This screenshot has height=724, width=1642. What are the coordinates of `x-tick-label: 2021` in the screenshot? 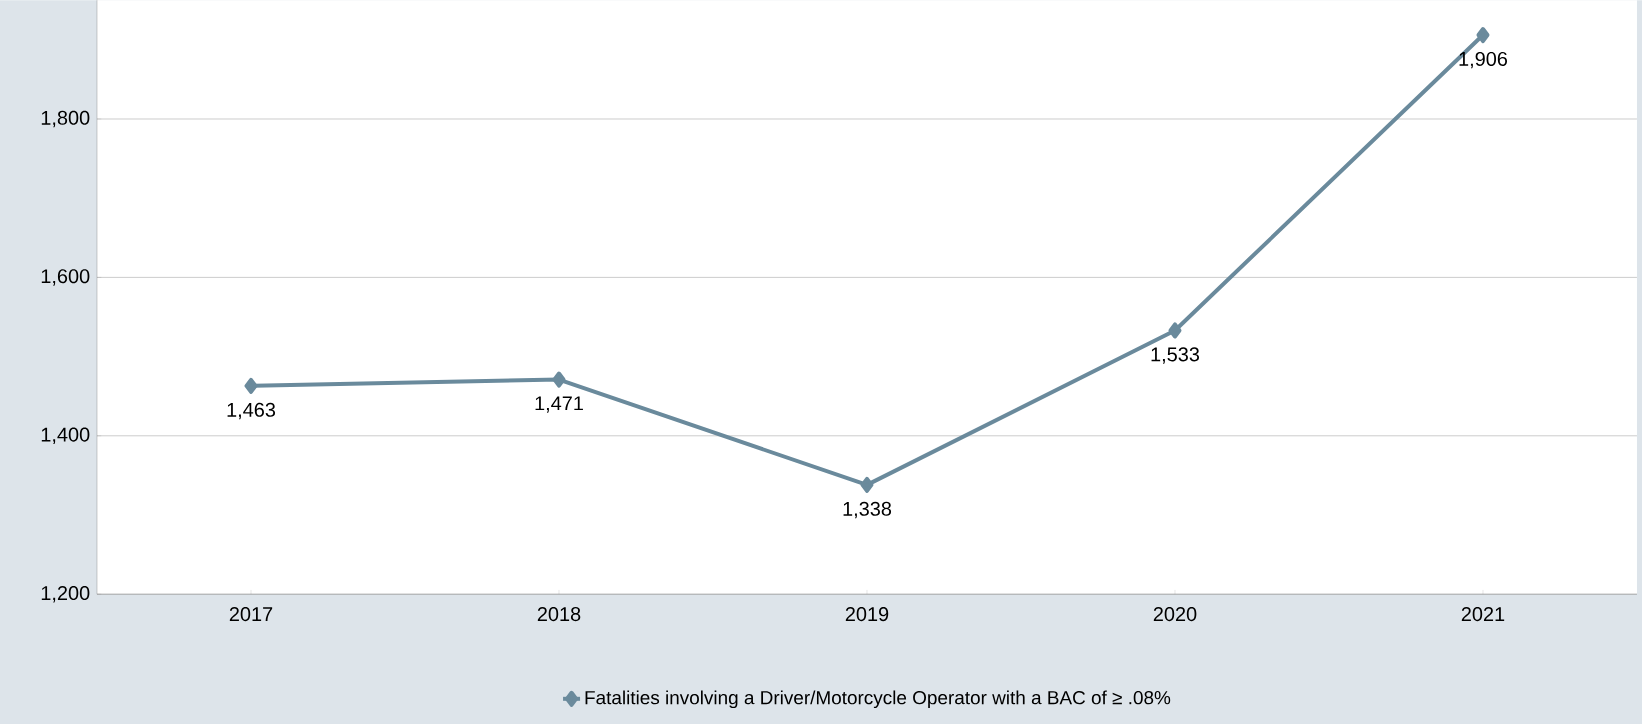 It's located at (1483, 614).